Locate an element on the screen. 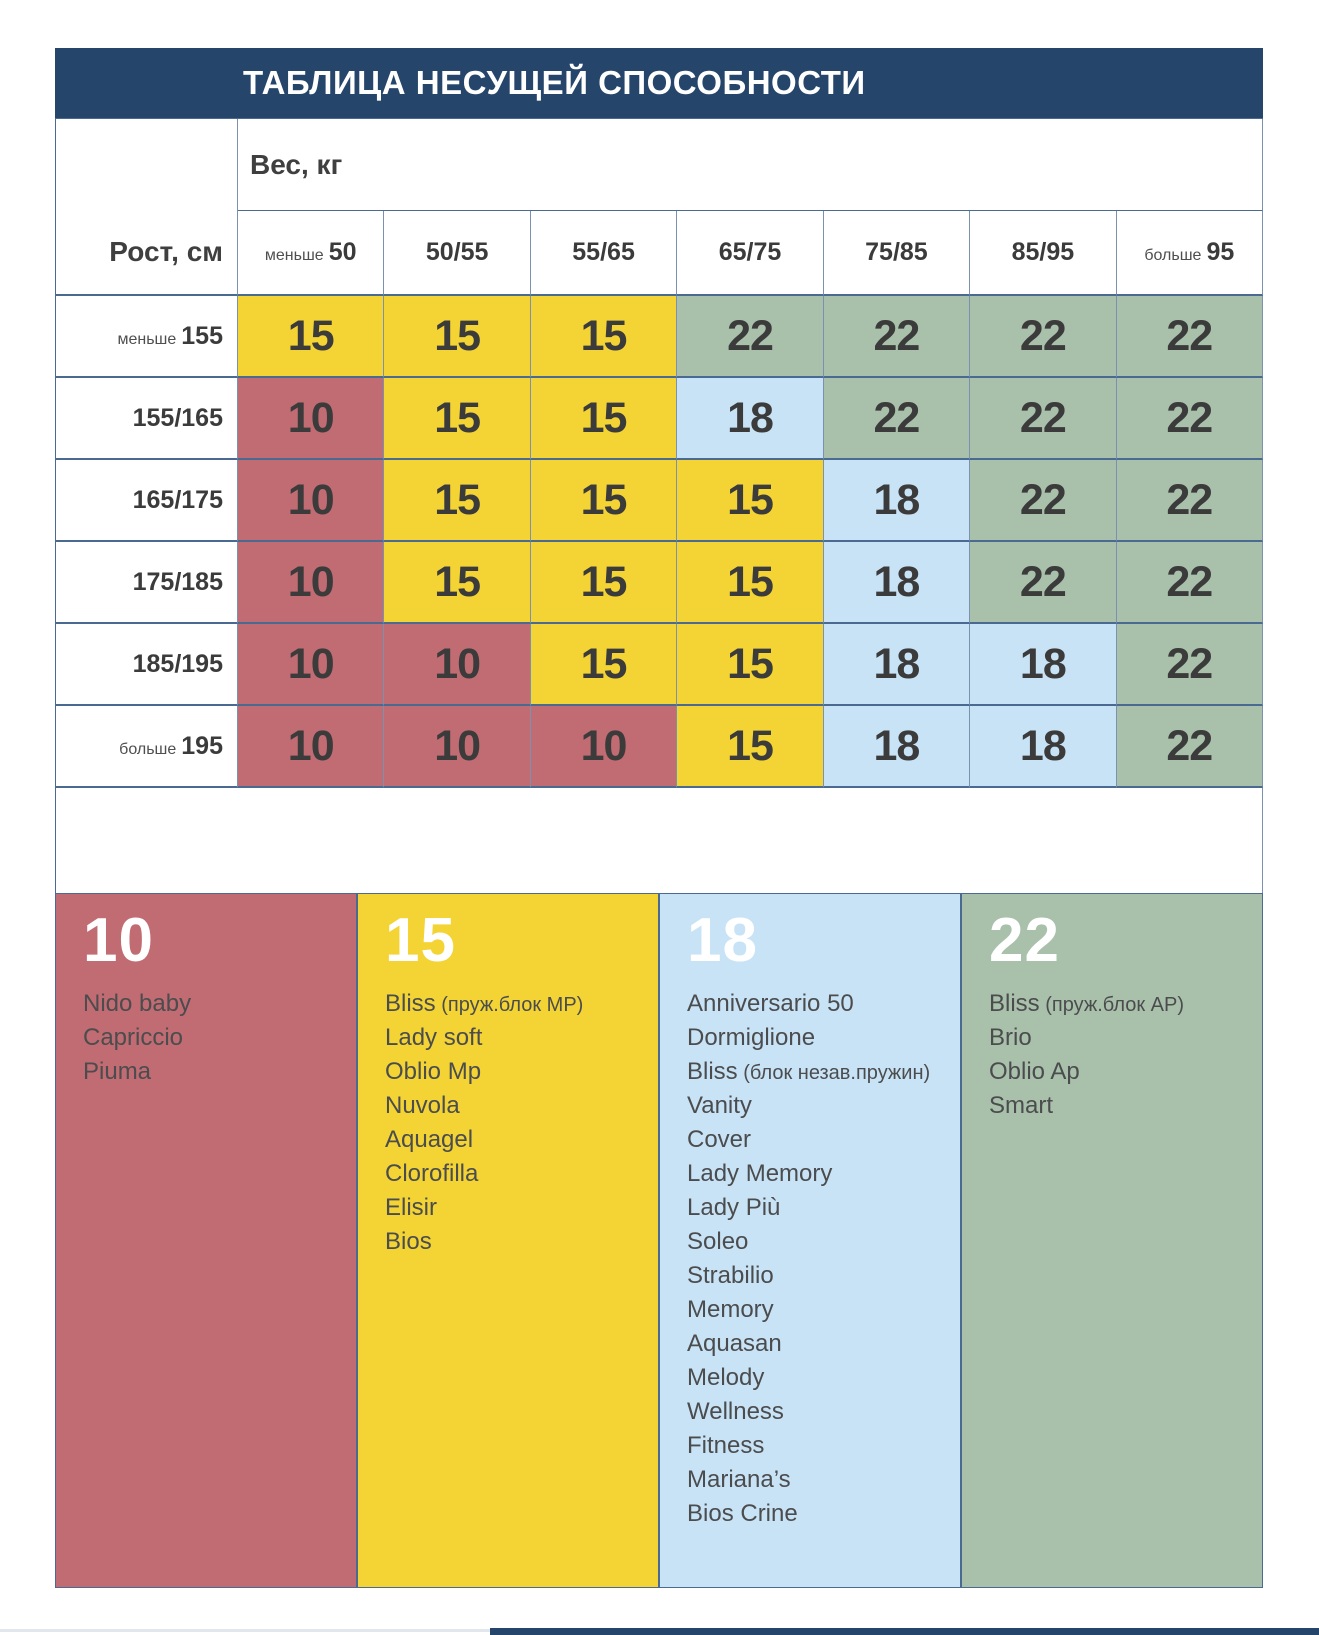 This screenshot has height=1635, width=1319. legend-item-name: Lady soft is located at coordinates (434, 1037).